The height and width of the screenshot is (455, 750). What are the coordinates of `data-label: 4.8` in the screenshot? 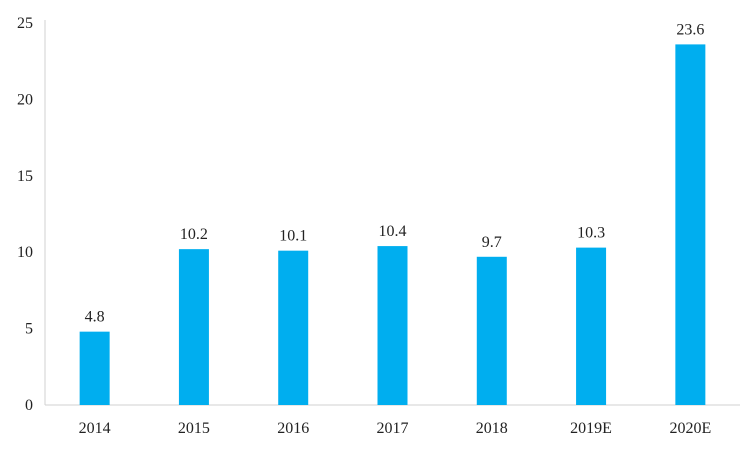 It's located at (95, 317).